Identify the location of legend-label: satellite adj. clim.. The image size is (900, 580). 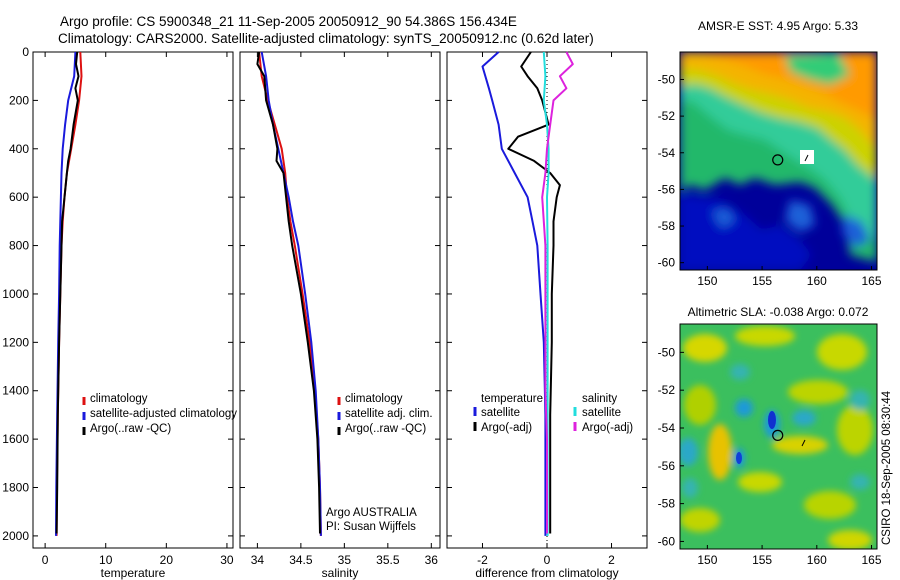
(389, 414).